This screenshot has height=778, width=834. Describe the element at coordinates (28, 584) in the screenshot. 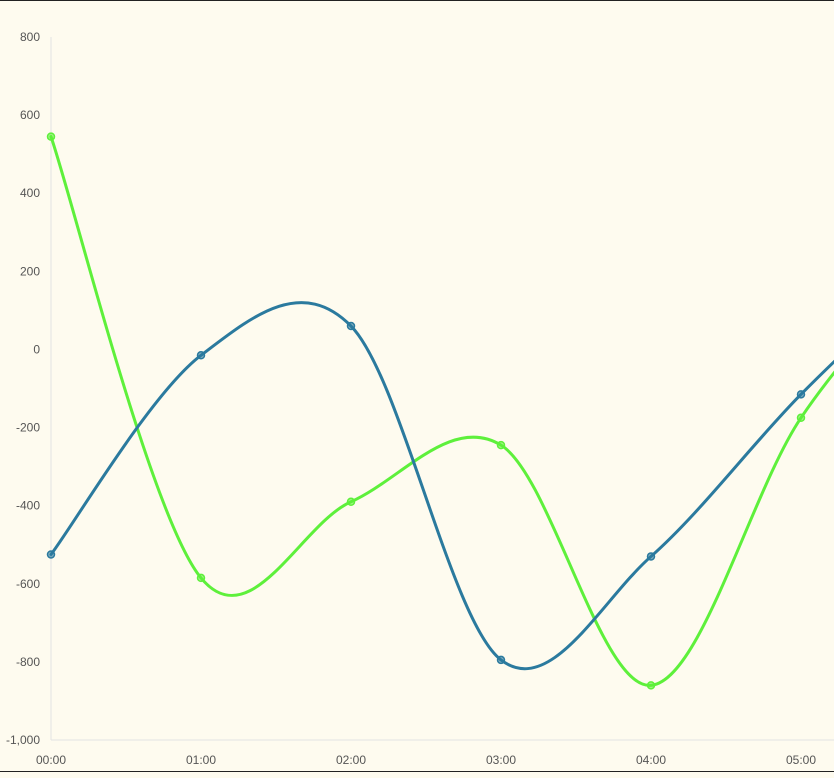

I see `y-tick-label: -600` at that location.